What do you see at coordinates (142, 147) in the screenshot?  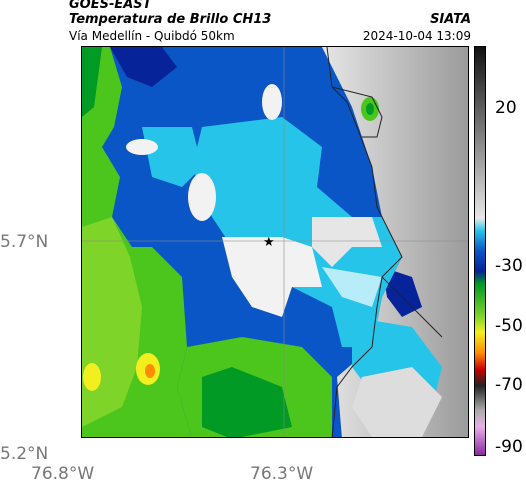 I see `warm-white-hole-nw` at bounding box center [142, 147].